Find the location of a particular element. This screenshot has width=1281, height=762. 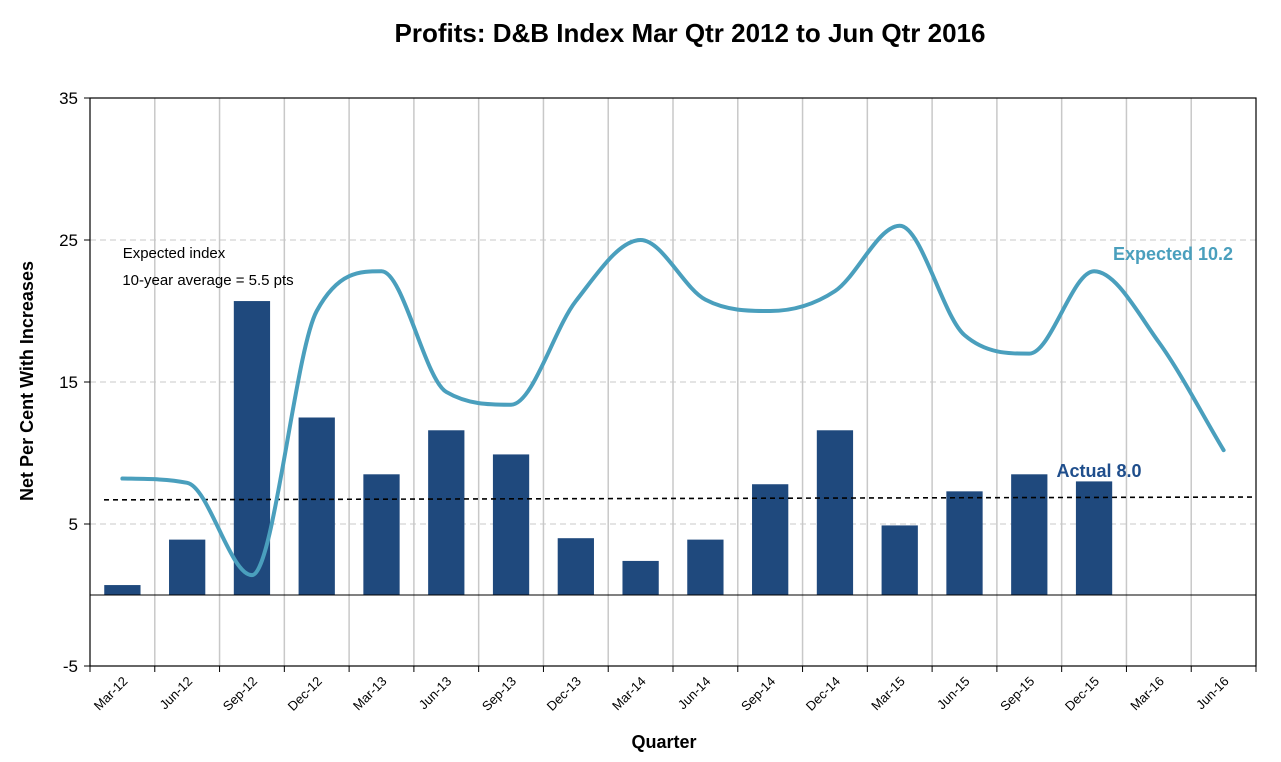

average-annotation-line2: 10-year average = 5.5 pts is located at coordinates (207, 280).